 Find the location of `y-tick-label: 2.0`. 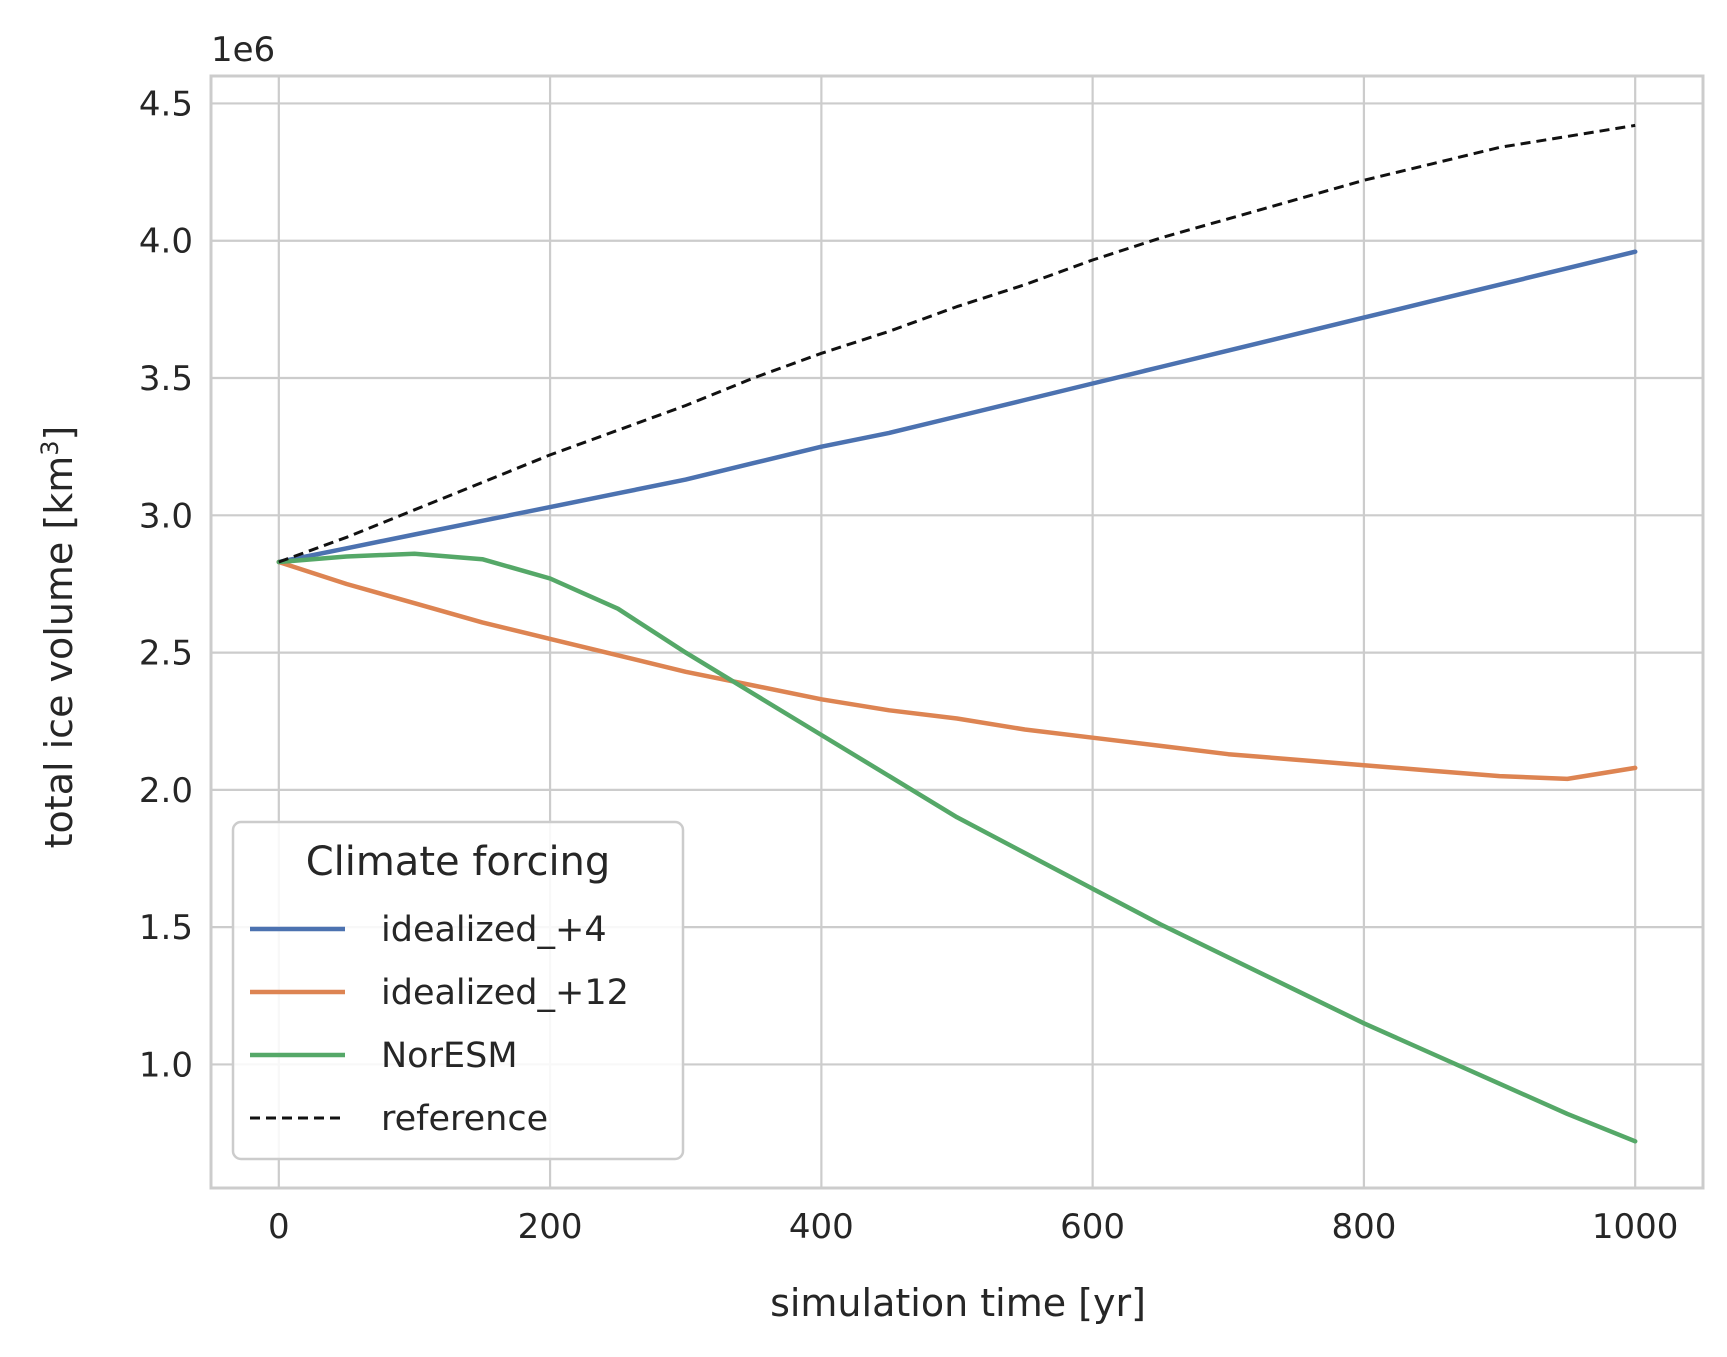

y-tick-label: 2.0 is located at coordinates (166, 791).